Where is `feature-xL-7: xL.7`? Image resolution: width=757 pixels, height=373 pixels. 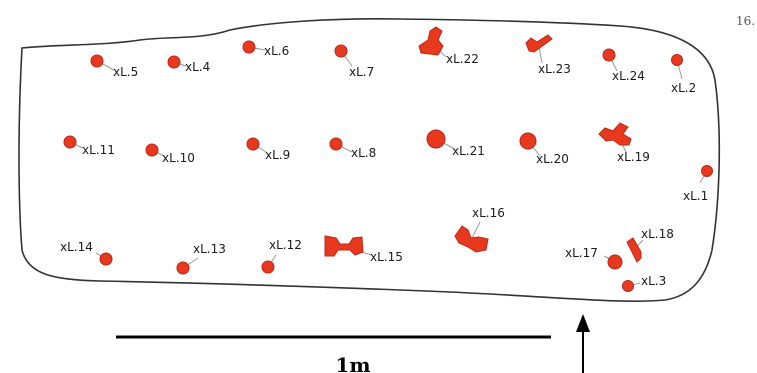
feature-xL-7: xL.7 is located at coordinates (354, 61).